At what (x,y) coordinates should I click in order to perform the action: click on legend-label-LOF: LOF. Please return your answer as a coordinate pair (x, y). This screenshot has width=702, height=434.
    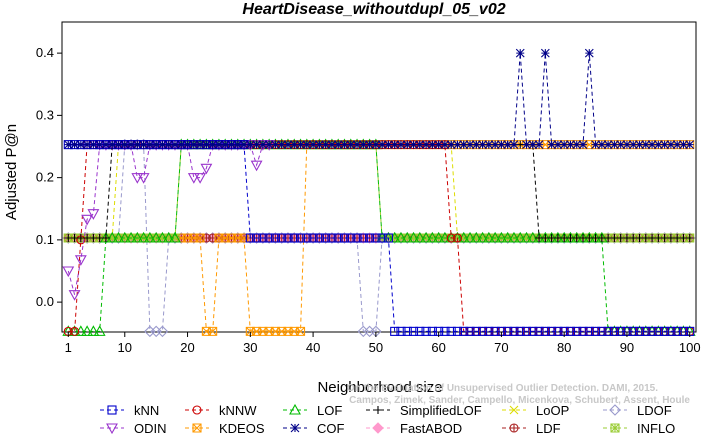
    Looking at the image, I should click on (329, 410).